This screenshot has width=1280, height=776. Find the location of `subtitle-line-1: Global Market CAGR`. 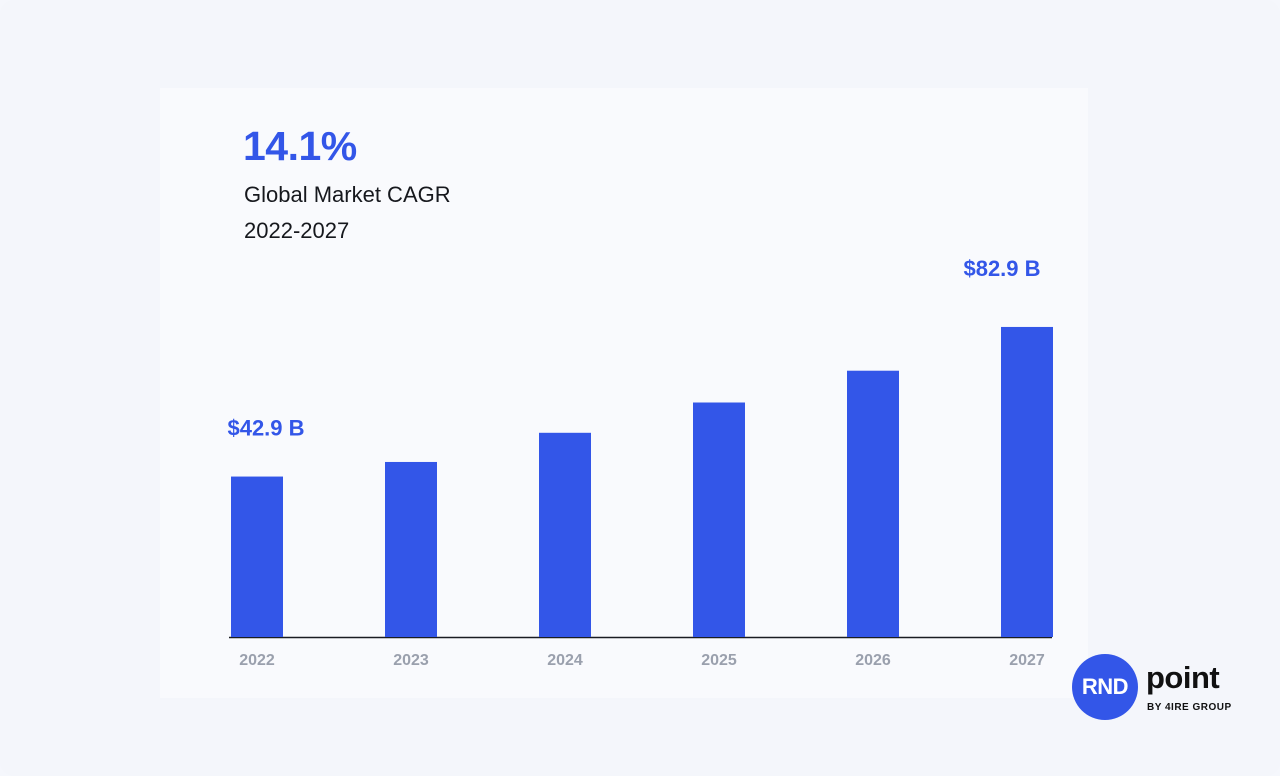

subtitle-line-1: Global Market CAGR is located at coordinates (347, 194).